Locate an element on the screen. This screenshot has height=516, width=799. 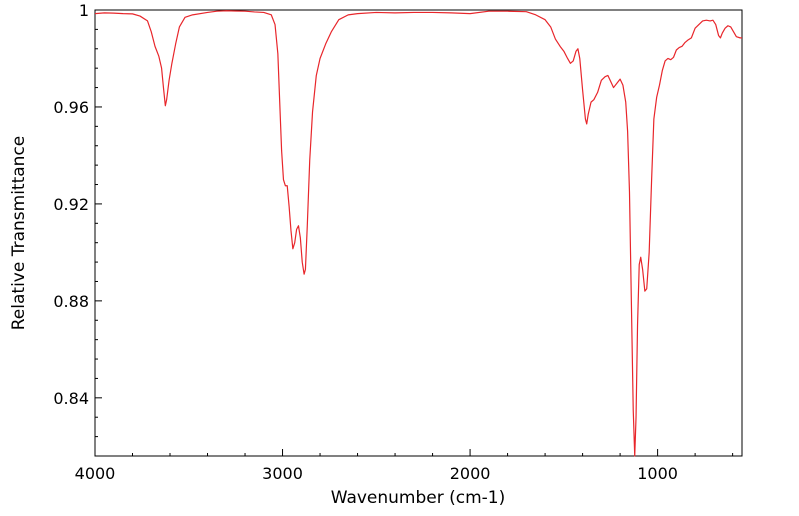
y-axis-label: Relative Transmittance is located at coordinates (19, 233).